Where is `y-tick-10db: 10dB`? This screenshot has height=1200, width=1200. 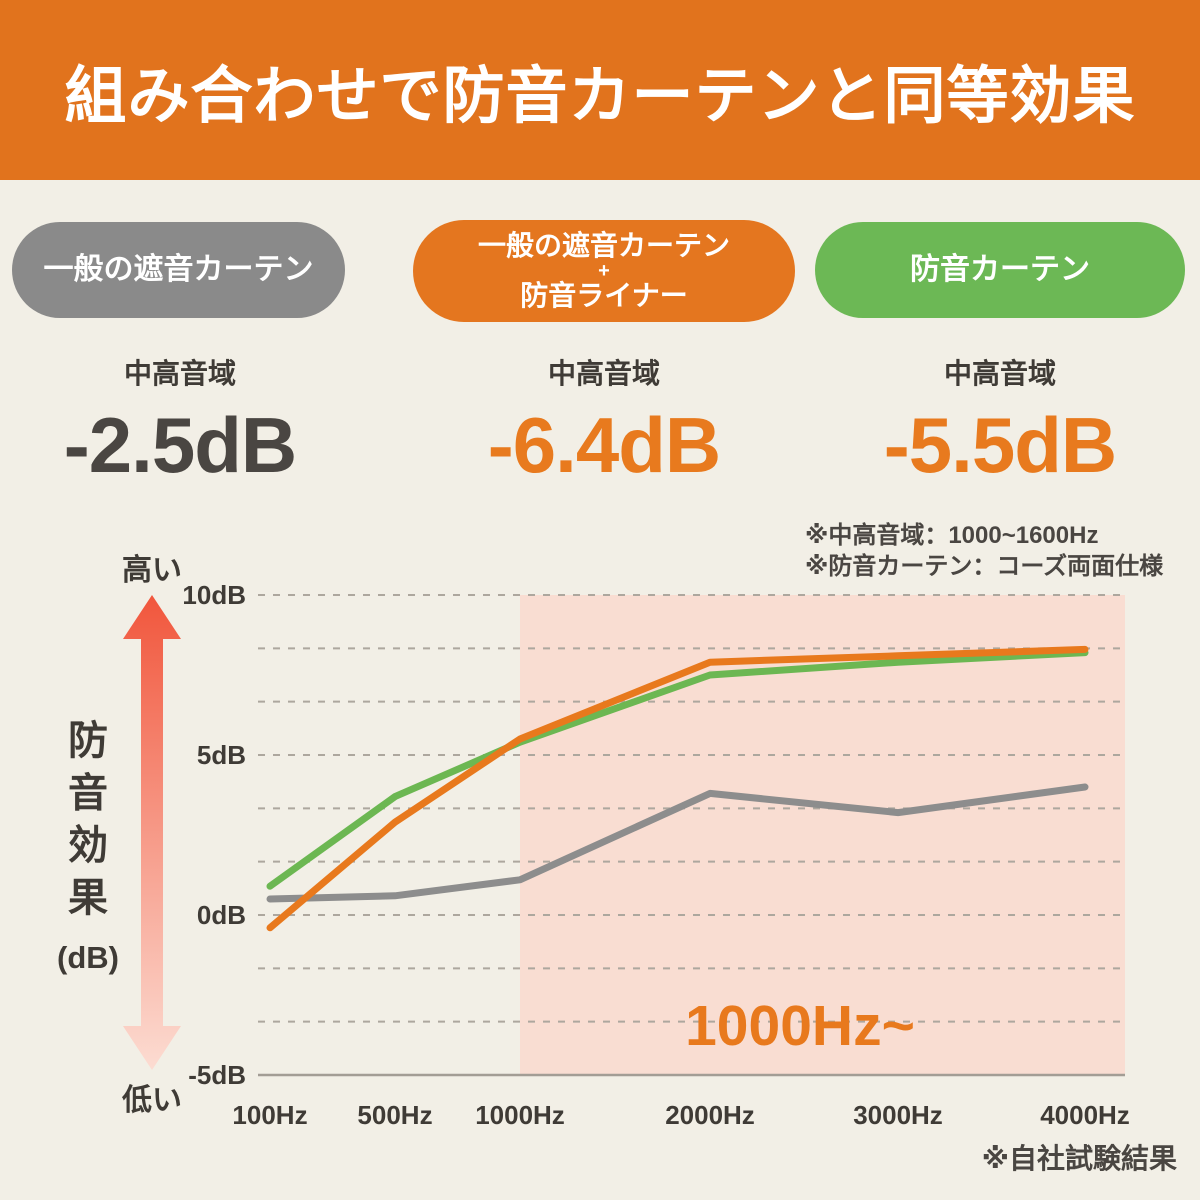
y-tick-10db: 10dB is located at coordinates (214, 595).